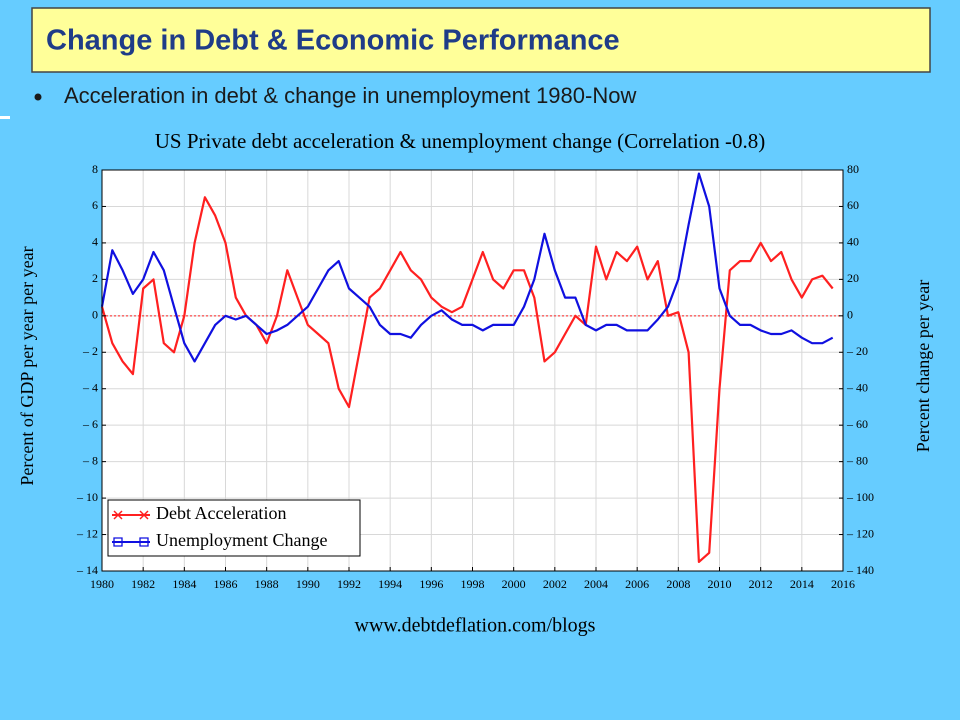  Describe the element at coordinates (38, 97) in the screenshot. I see `bullet-dot` at that location.